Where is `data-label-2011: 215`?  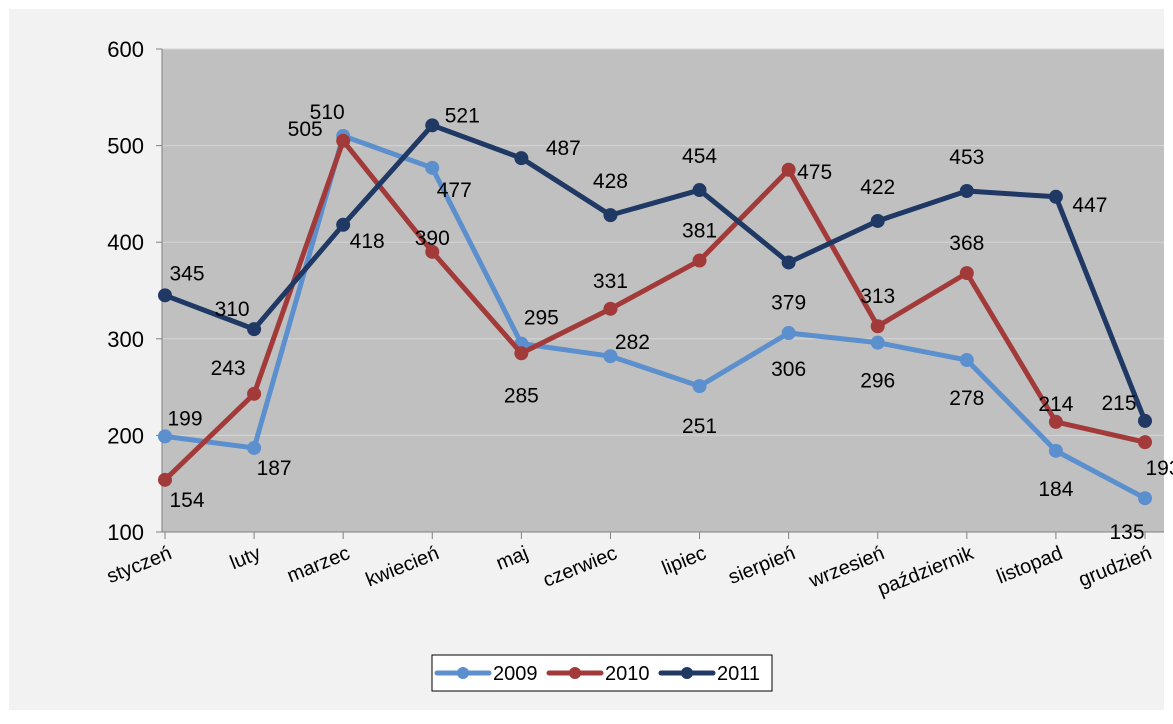 data-label-2011: 215 is located at coordinates (1118, 403).